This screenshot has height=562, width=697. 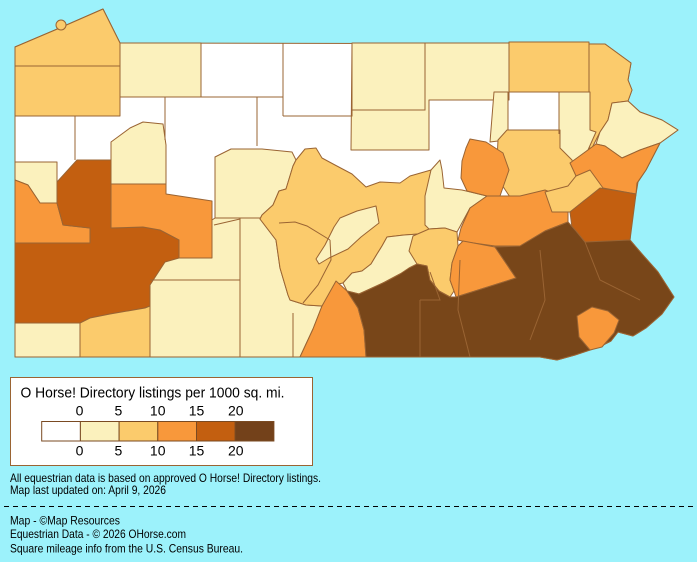 I want to click on svg-text:Equestrian Data - © 2026 OHors: Equestrian Data - © 2026 OHorse.com, so click(x=98, y=534).